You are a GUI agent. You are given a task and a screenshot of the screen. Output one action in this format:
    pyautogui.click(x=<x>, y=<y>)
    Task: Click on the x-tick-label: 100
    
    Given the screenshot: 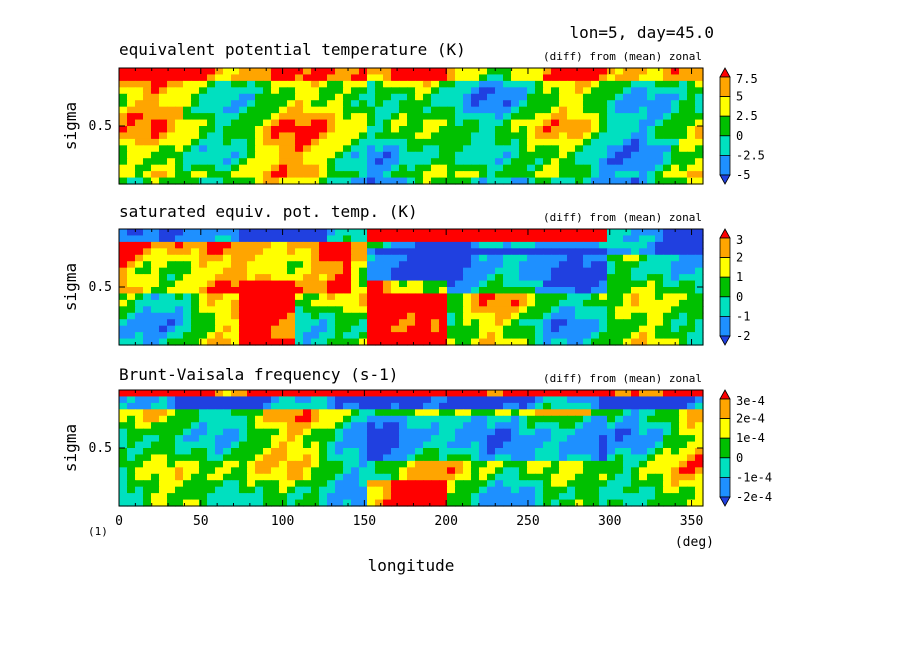 What is the action you would take?
    pyautogui.click(x=282, y=521)
    